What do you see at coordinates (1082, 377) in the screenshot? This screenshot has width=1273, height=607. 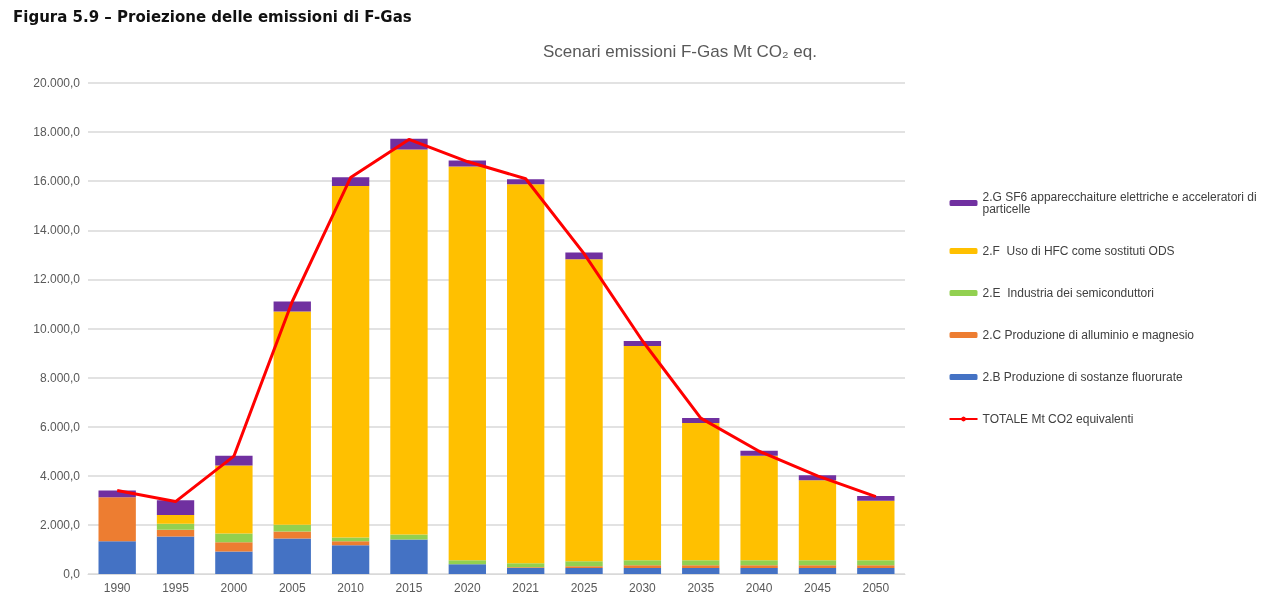 I see `legend-label: 2.B Produzione di sostanze fluorurate` at bounding box center [1082, 377].